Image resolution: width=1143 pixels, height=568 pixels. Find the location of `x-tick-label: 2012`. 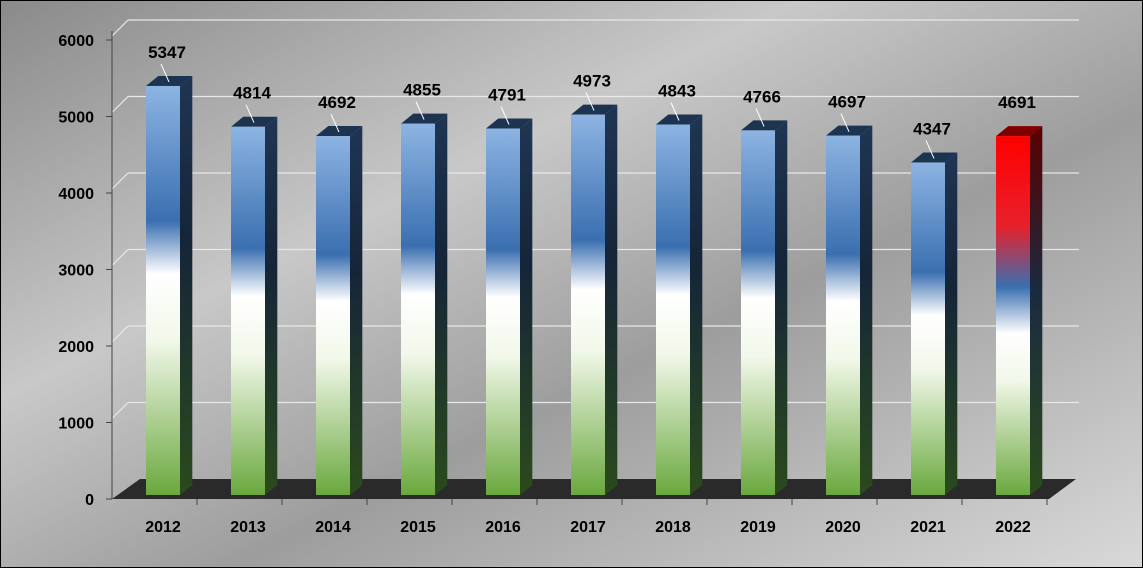

x-tick-label: 2012 is located at coordinates (163, 527).